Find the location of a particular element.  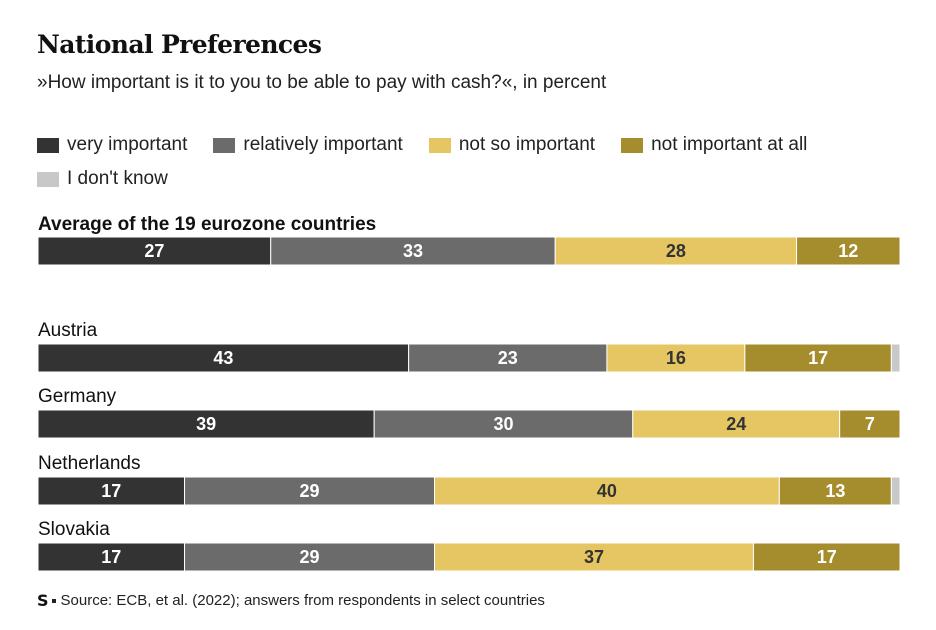

chart-title: National Preferences is located at coordinates (179, 44).